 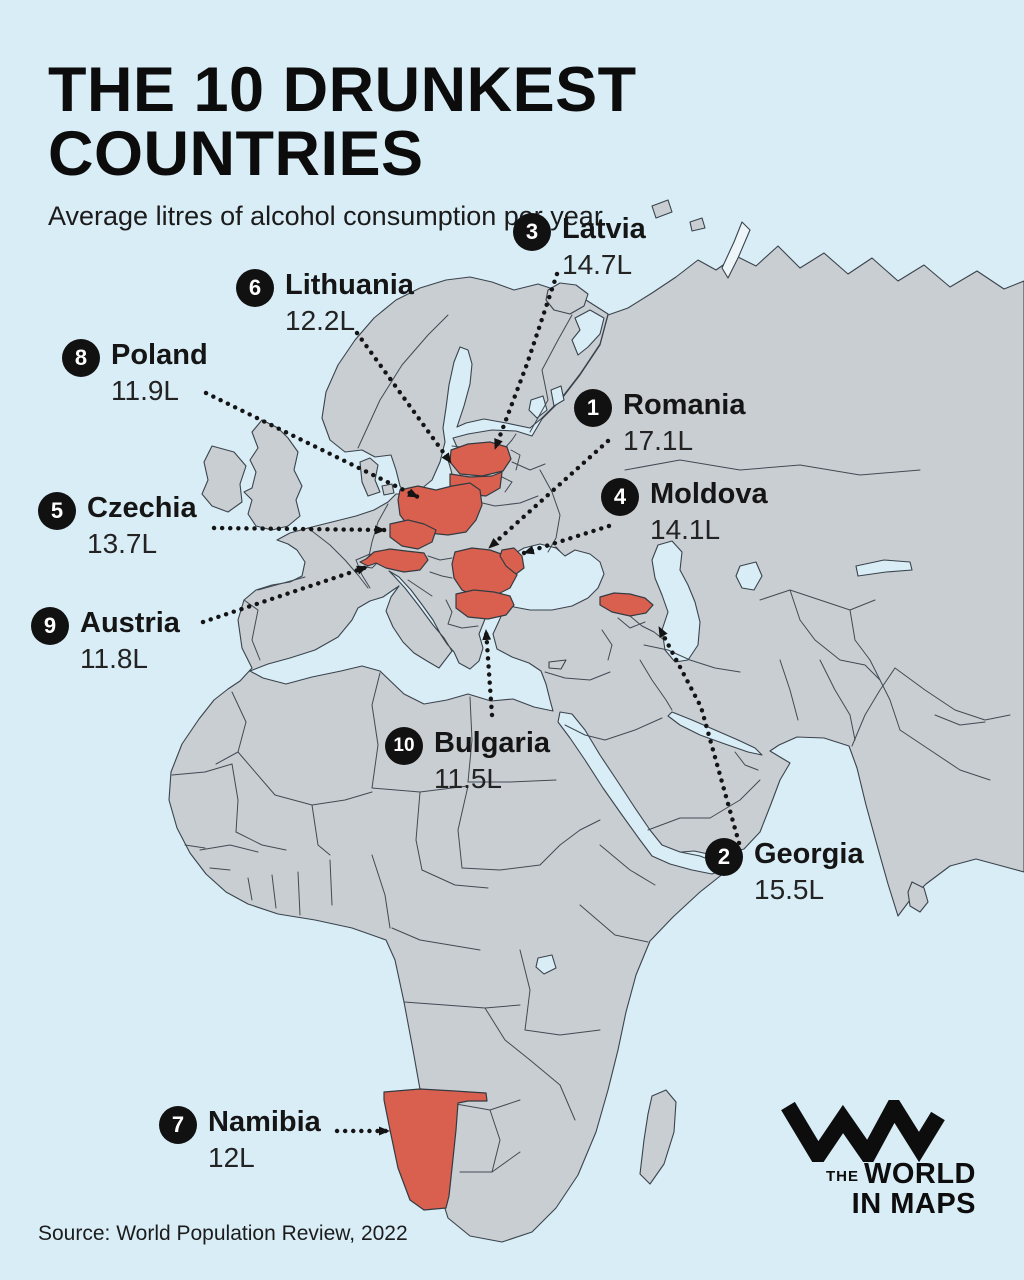 I want to click on logo-text: THE WORLD IN MAPS, so click(x=880, y=1190).